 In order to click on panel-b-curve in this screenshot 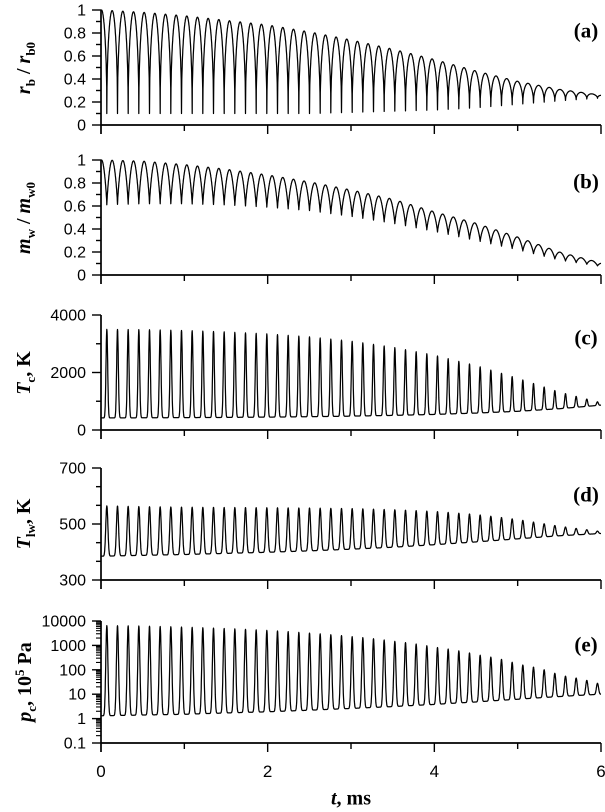, I will do `click(351, 213)`.